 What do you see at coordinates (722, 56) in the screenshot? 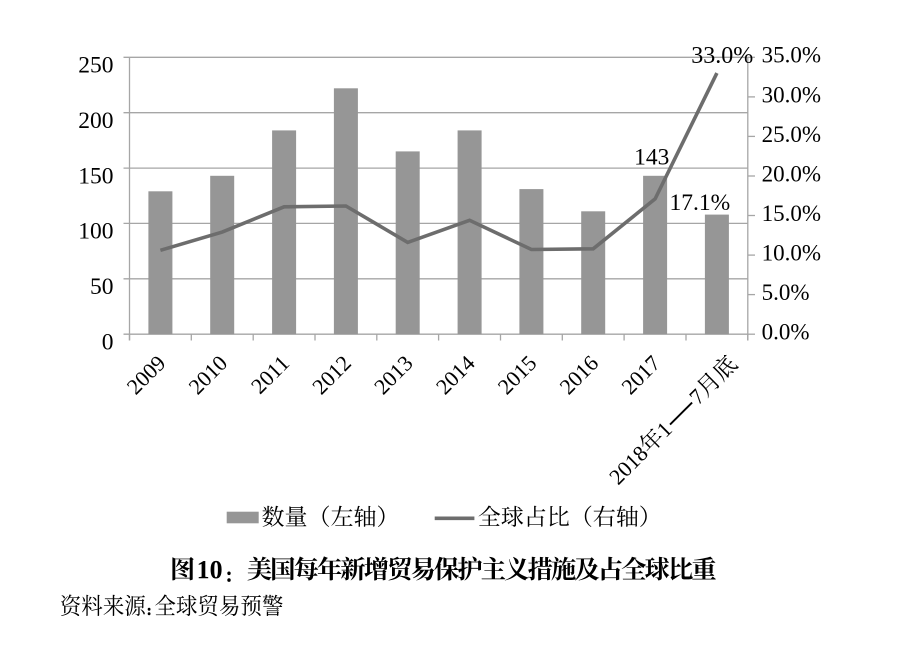
I see `svg-text: 33.0%` at bounding box center [722, 56].